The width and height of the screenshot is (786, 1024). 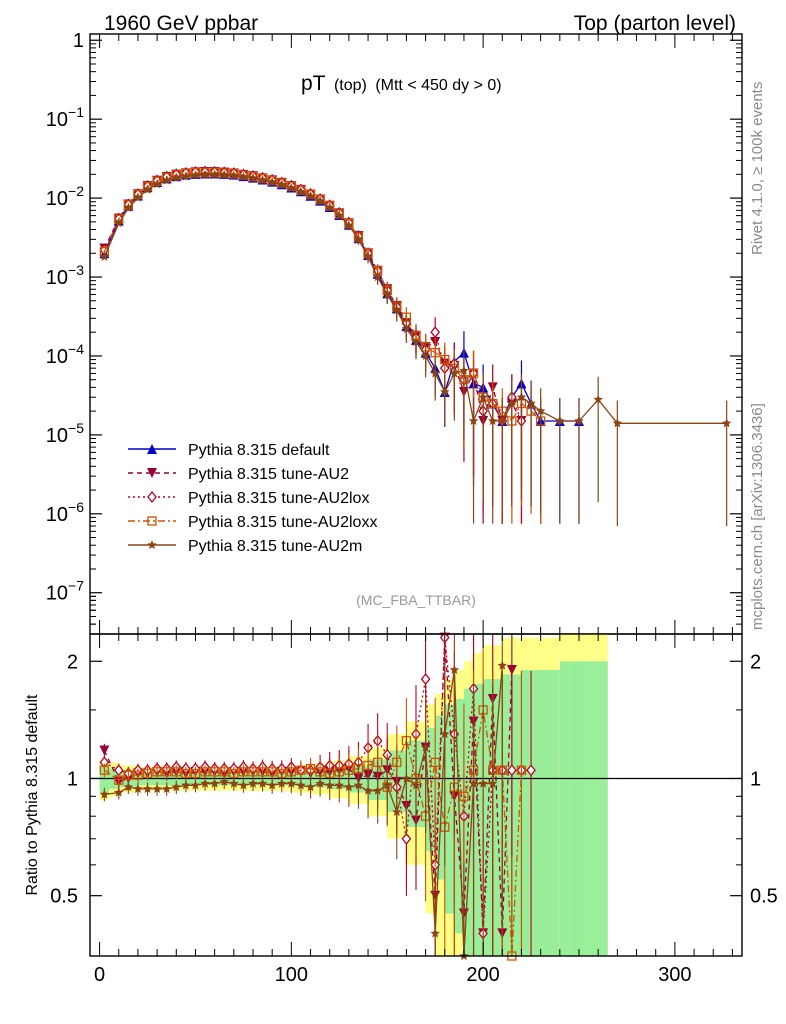 I want to click on ytick-label-3: 10⁻³, so click(x=65, y=275).